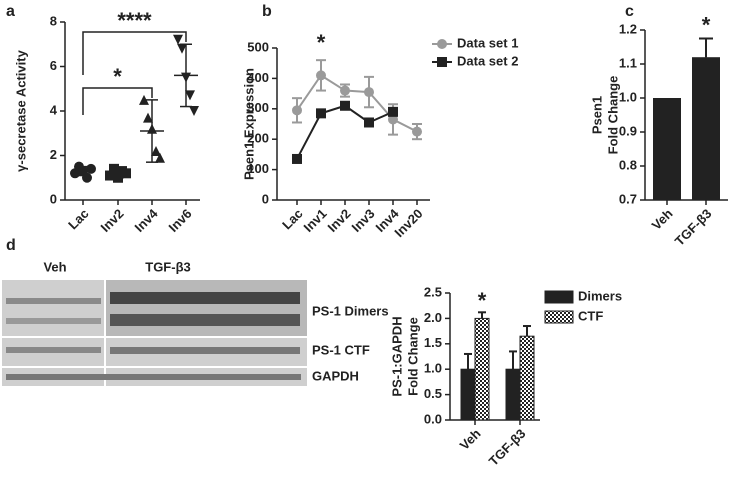 Image resolution: width=752 pixels, height=482 pixels. I want to click on y-axis-label: γ-secretase Activity, so click(20, 110).